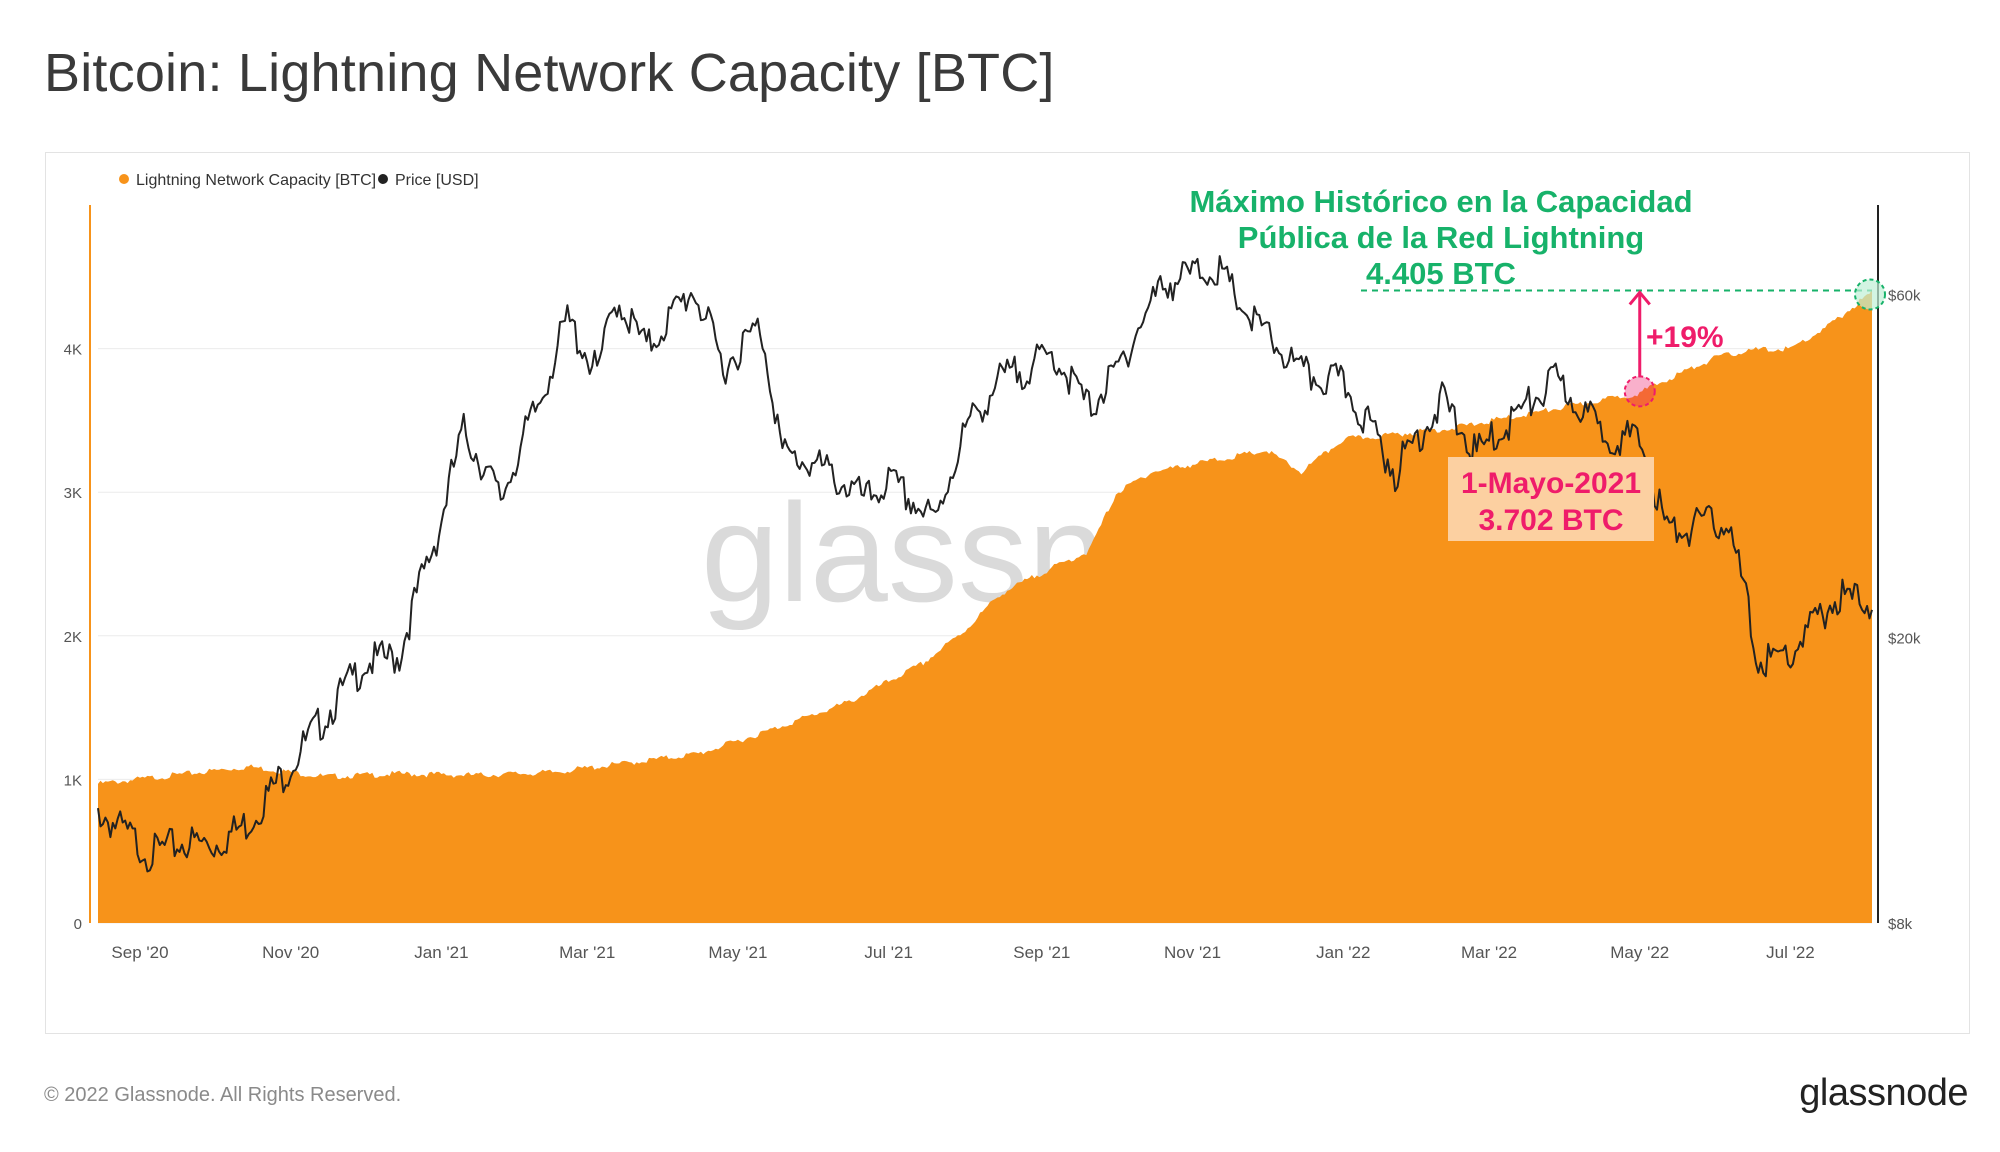  What do you see at coordinates (1041, 952) in the screenshot?
I see `x-tick-label: Sep '21` at bounding box center [1041, 952].